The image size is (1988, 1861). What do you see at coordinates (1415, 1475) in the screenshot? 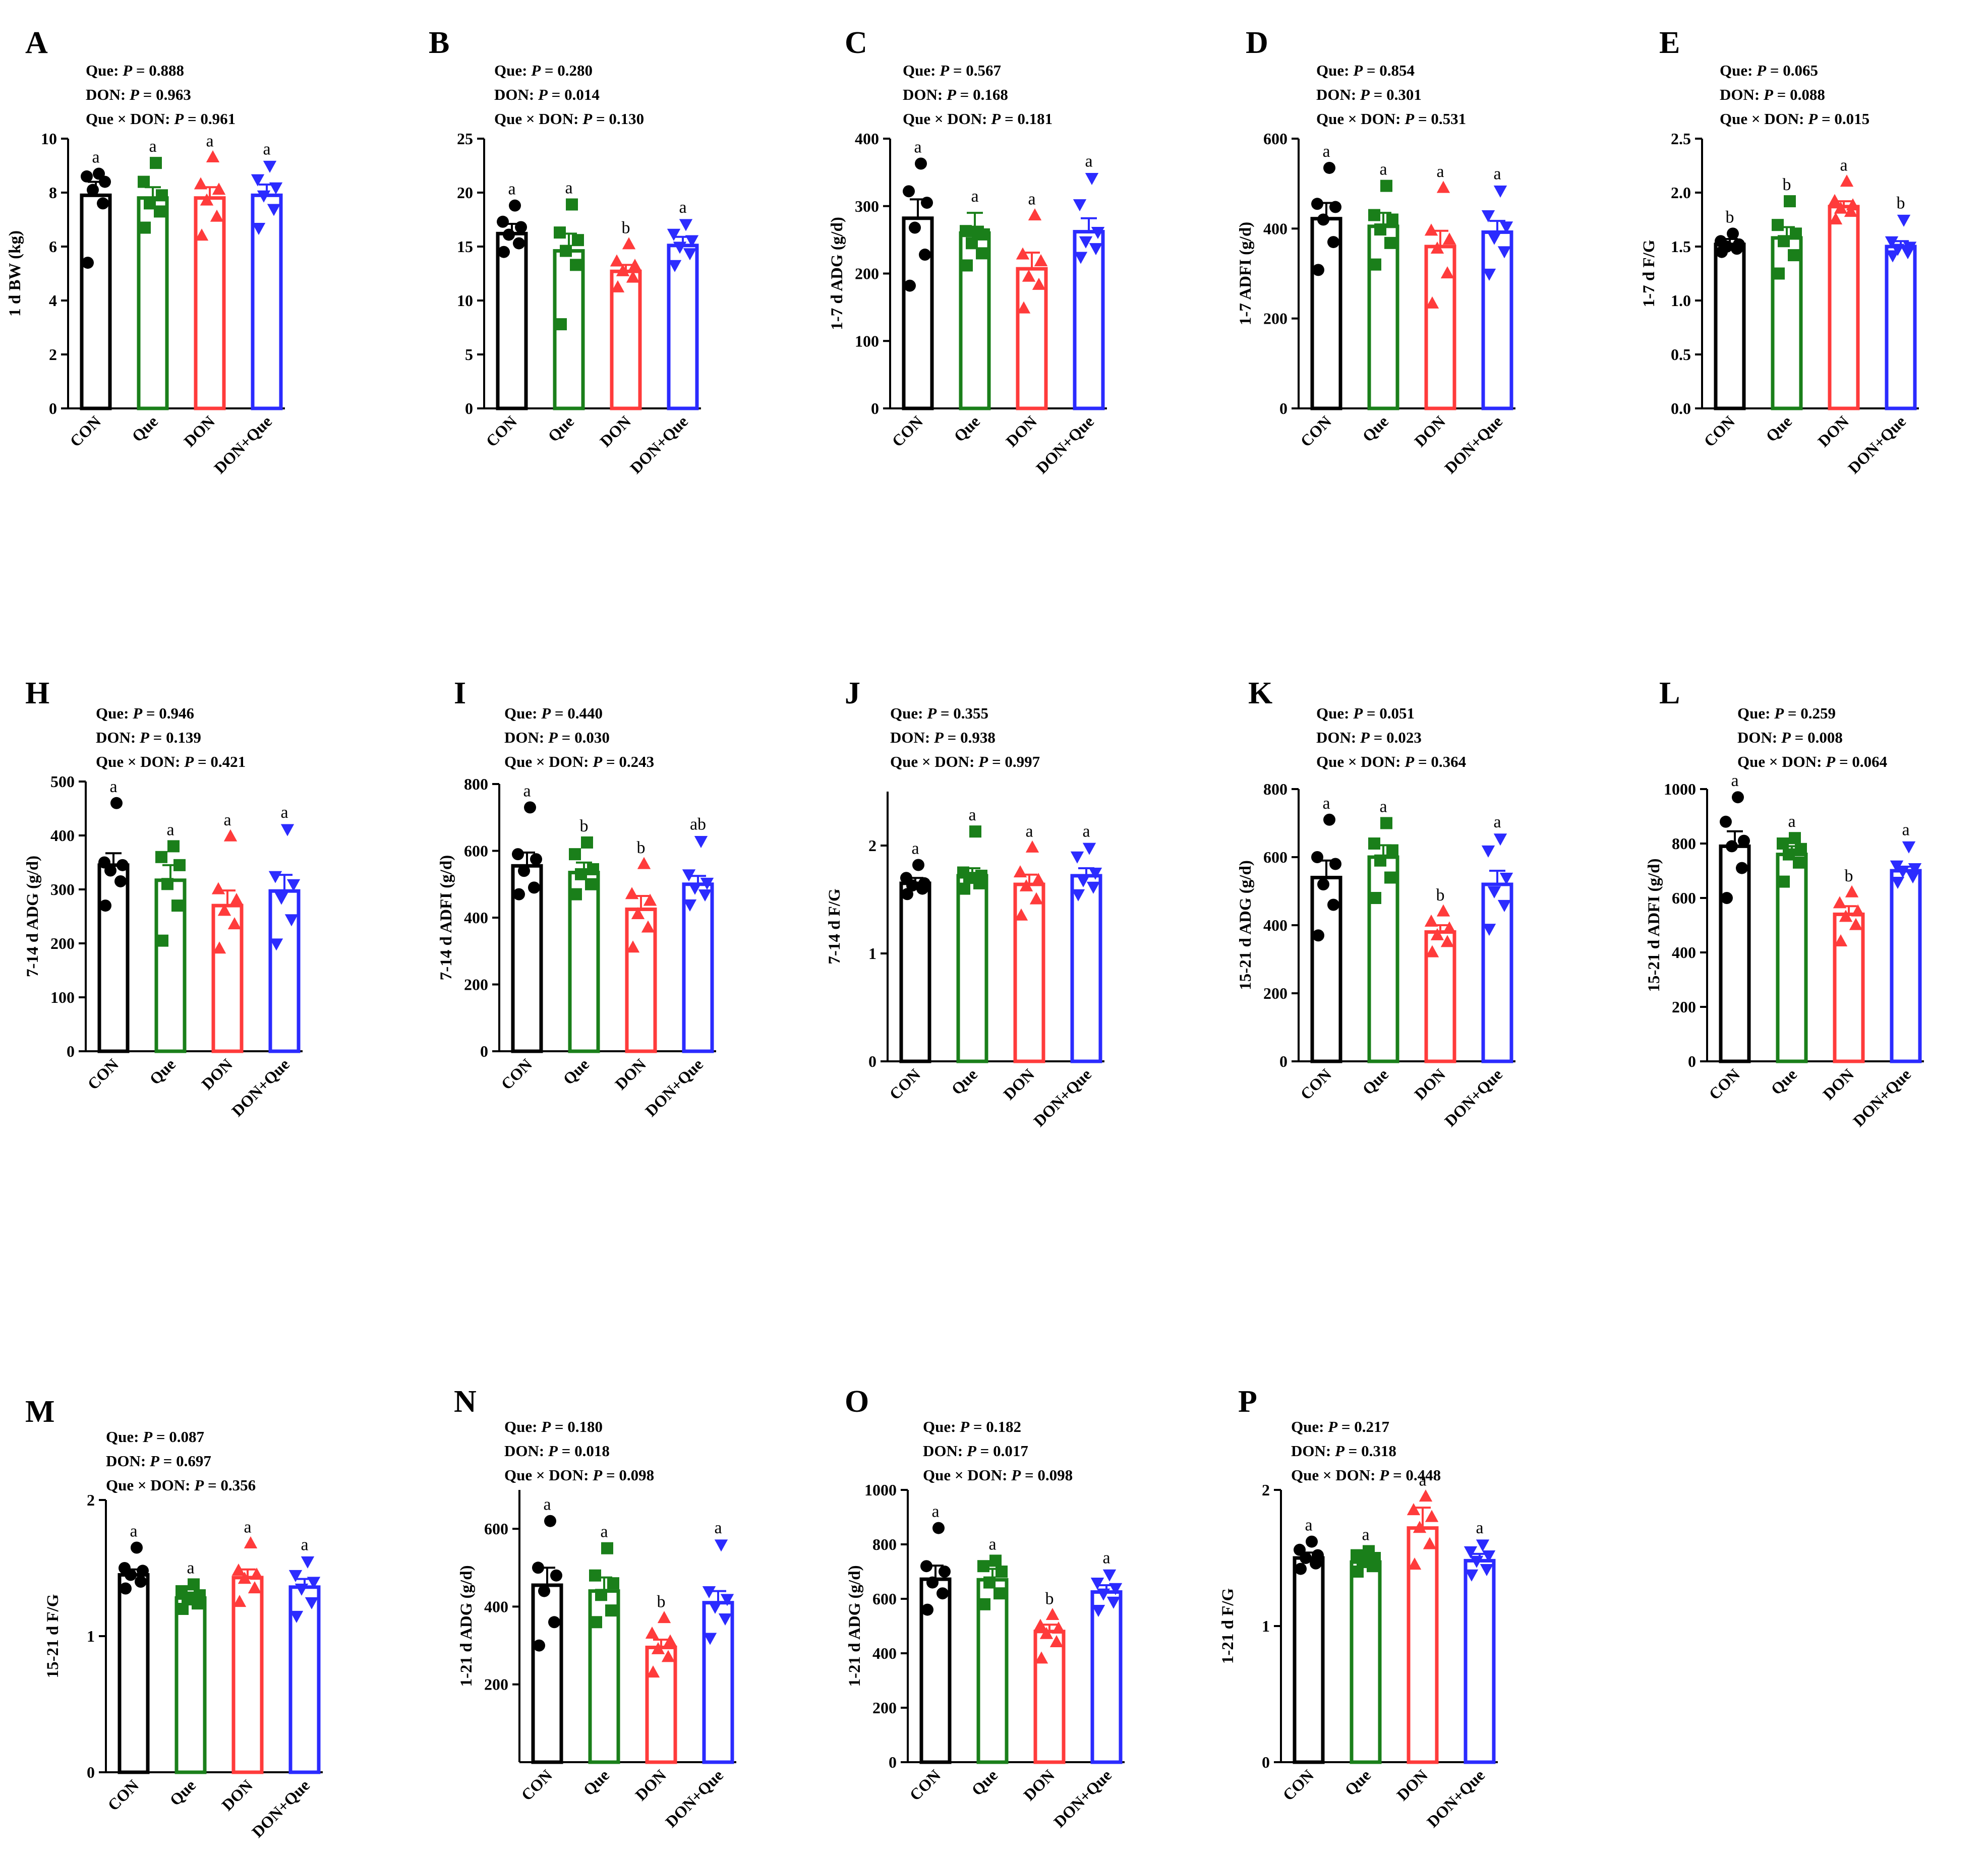
I see `stat-p-value: = 0.448` at bounding box center [1415, 1475].